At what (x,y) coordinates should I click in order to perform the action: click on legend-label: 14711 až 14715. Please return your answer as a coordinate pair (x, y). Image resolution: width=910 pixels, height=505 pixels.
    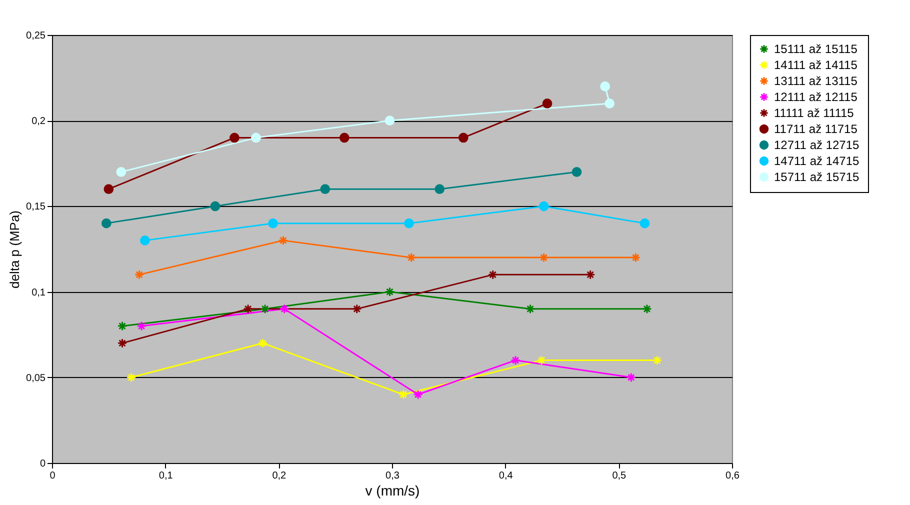
    Looking at the image, I should click on (817, 161).